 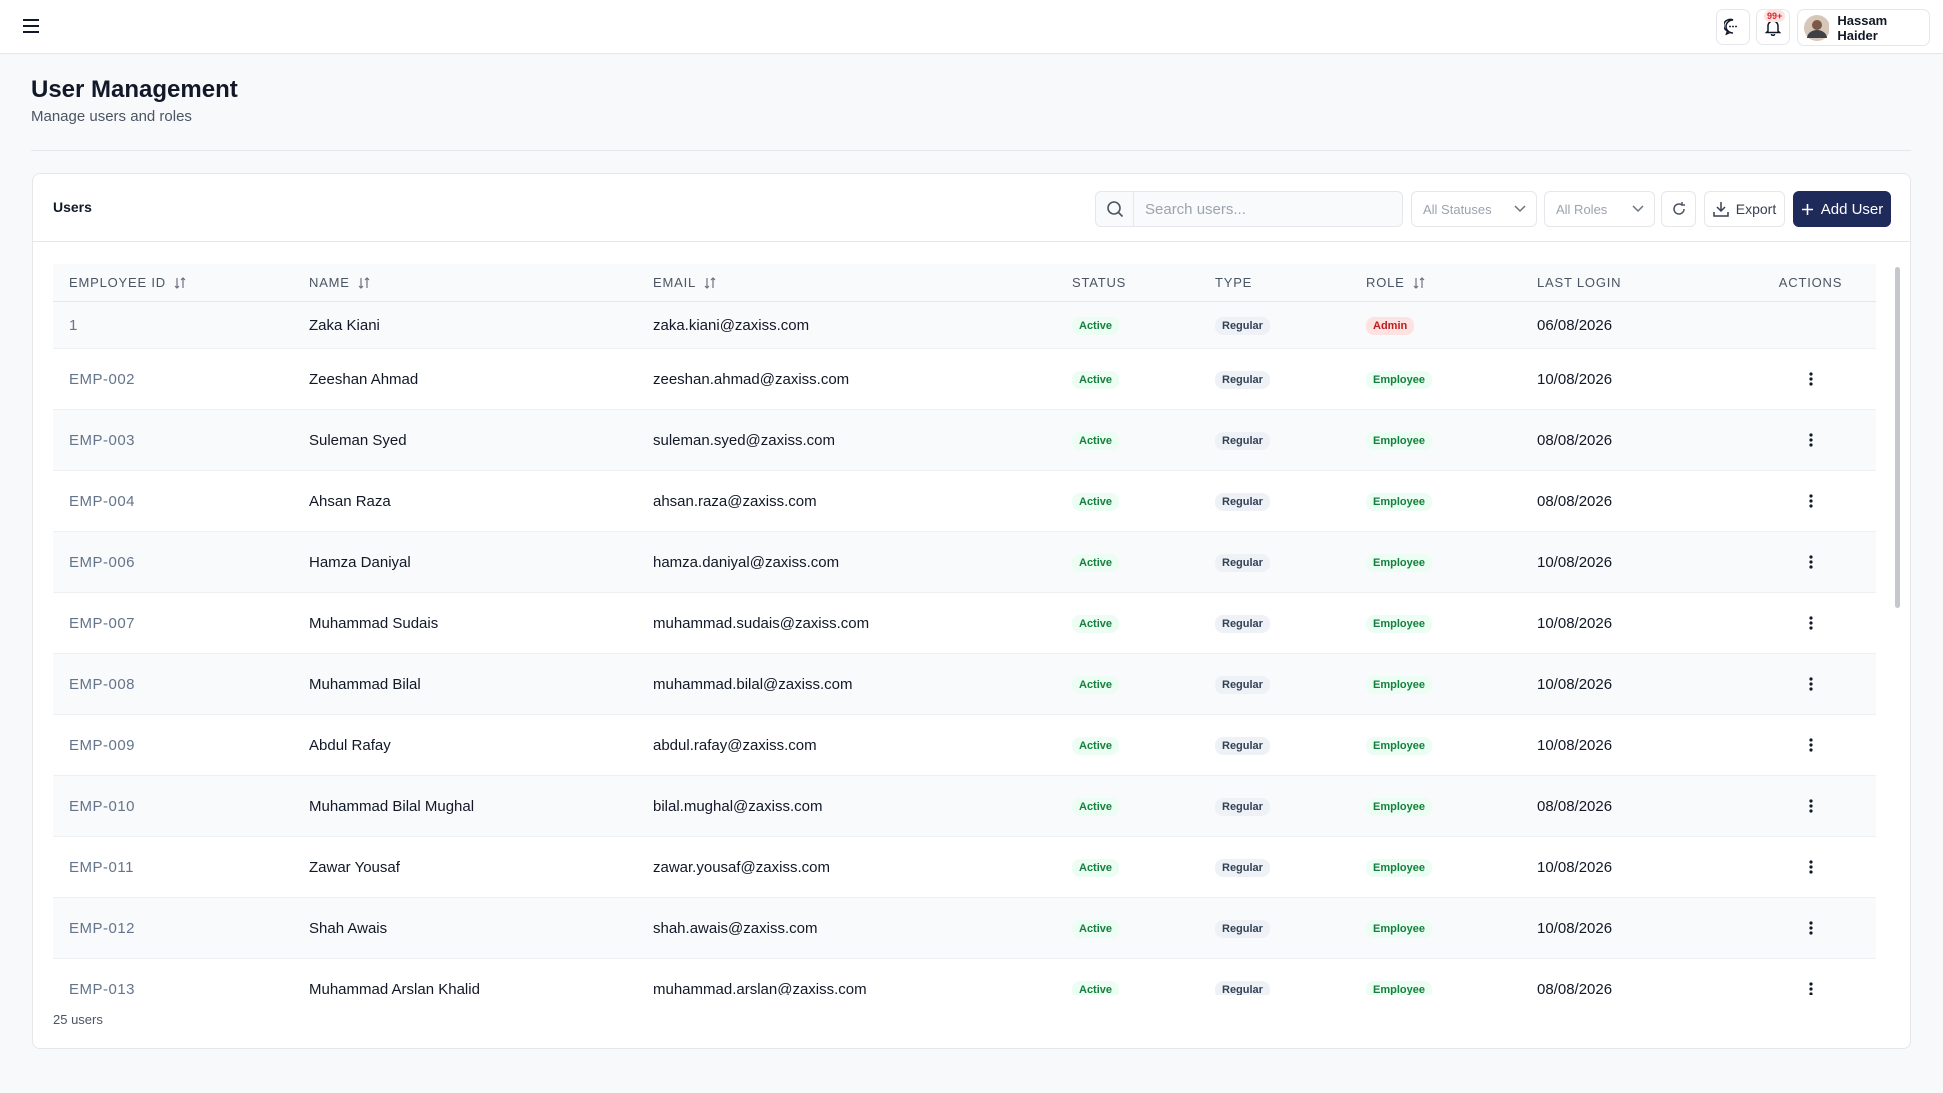 I want to click on export-button: Export, so click(x=1744, y=209).